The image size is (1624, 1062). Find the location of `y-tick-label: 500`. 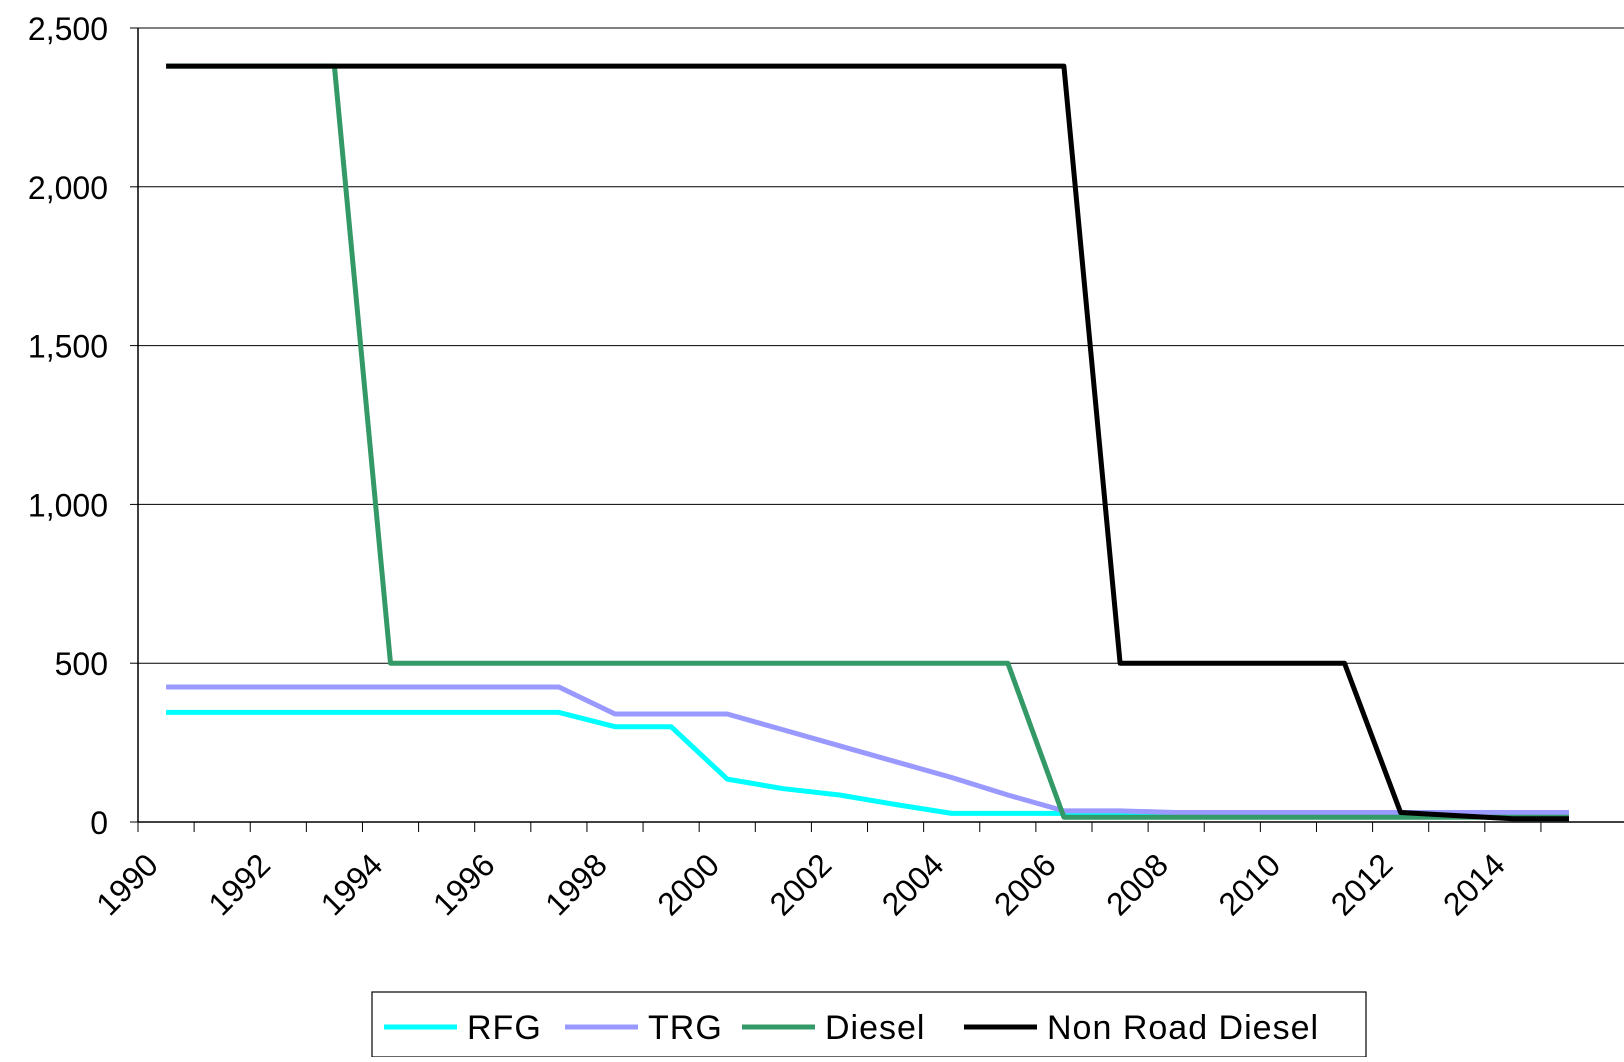

y-tick-label: 500 is located at coordinates (81, 664).